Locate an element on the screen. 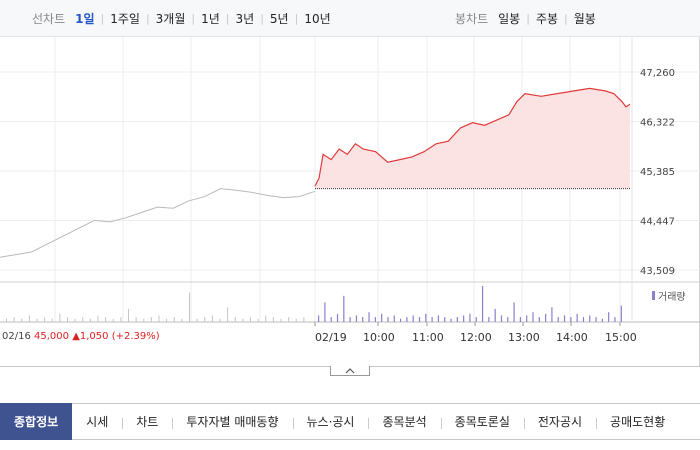 This screenshot has height=450, width=700. collapse-toggle-button is located at coordinates (350, 371).